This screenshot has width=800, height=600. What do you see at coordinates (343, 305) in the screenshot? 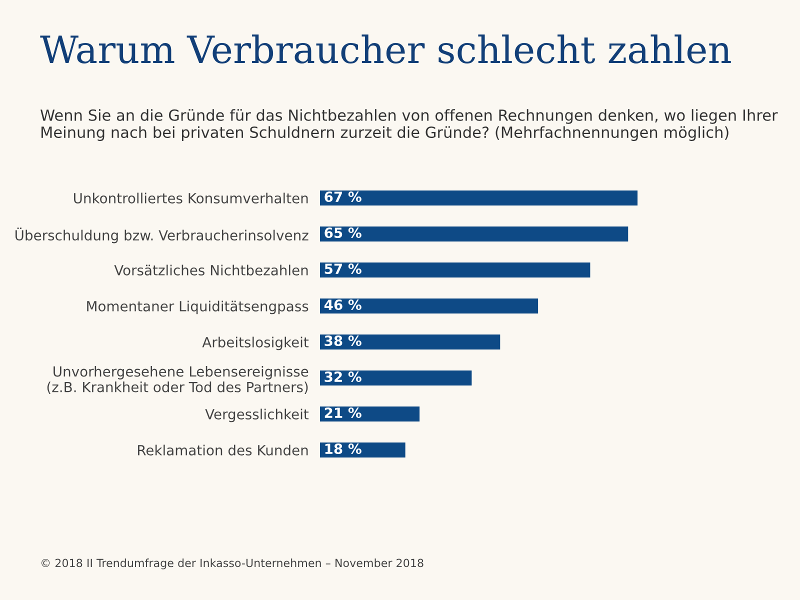
I see `data-label: 46 %` at bounding box center [343, 305].